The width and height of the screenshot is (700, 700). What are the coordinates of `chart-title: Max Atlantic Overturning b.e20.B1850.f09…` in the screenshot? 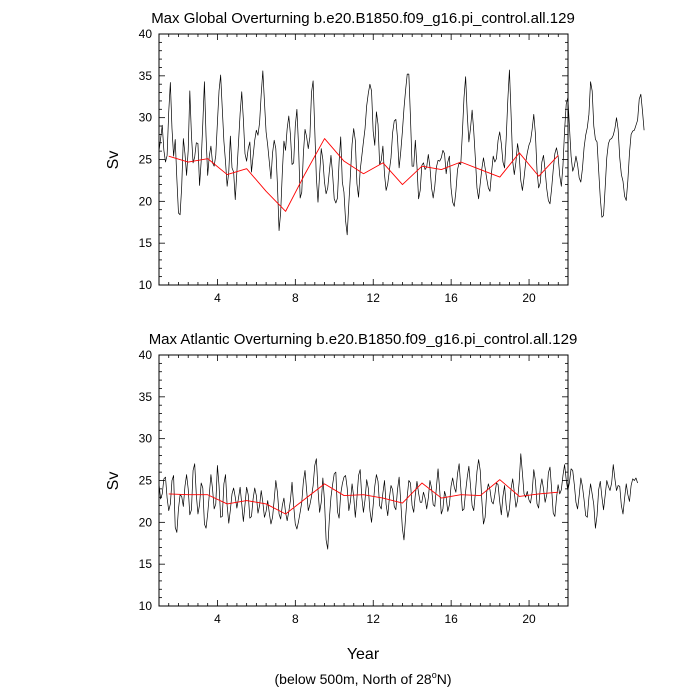 It's located at (363, 339).